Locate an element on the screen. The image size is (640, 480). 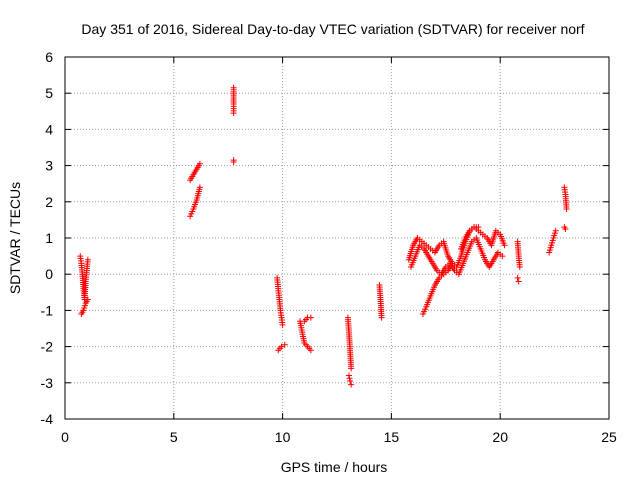
y-tick-label: -1 is located at coordinates (47, 310).